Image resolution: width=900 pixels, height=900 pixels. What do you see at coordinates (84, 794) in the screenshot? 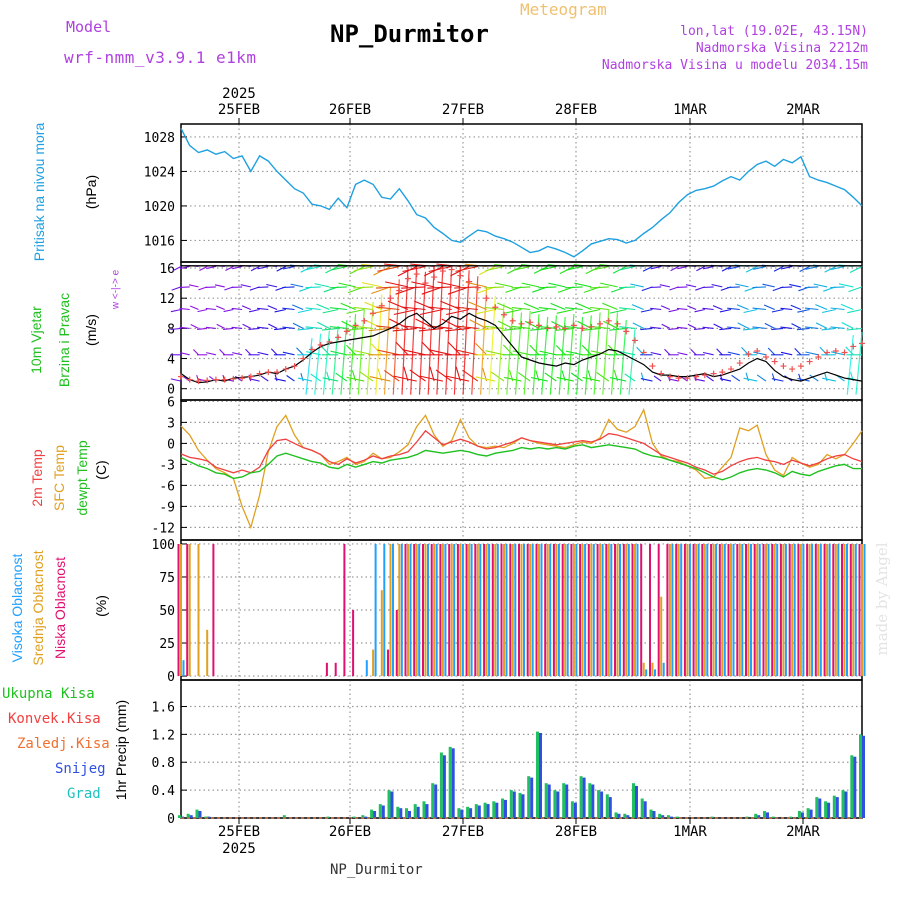
I see `legend-hail: Grad` at bounding box center [84, 794].